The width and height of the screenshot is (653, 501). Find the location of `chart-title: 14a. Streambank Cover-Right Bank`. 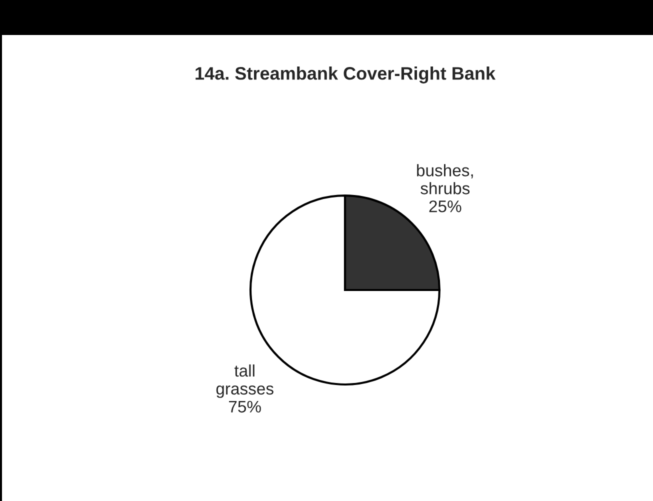

chart-title: 14a. Streambank Cover-Right Bank is located at coordinates (346, 75).